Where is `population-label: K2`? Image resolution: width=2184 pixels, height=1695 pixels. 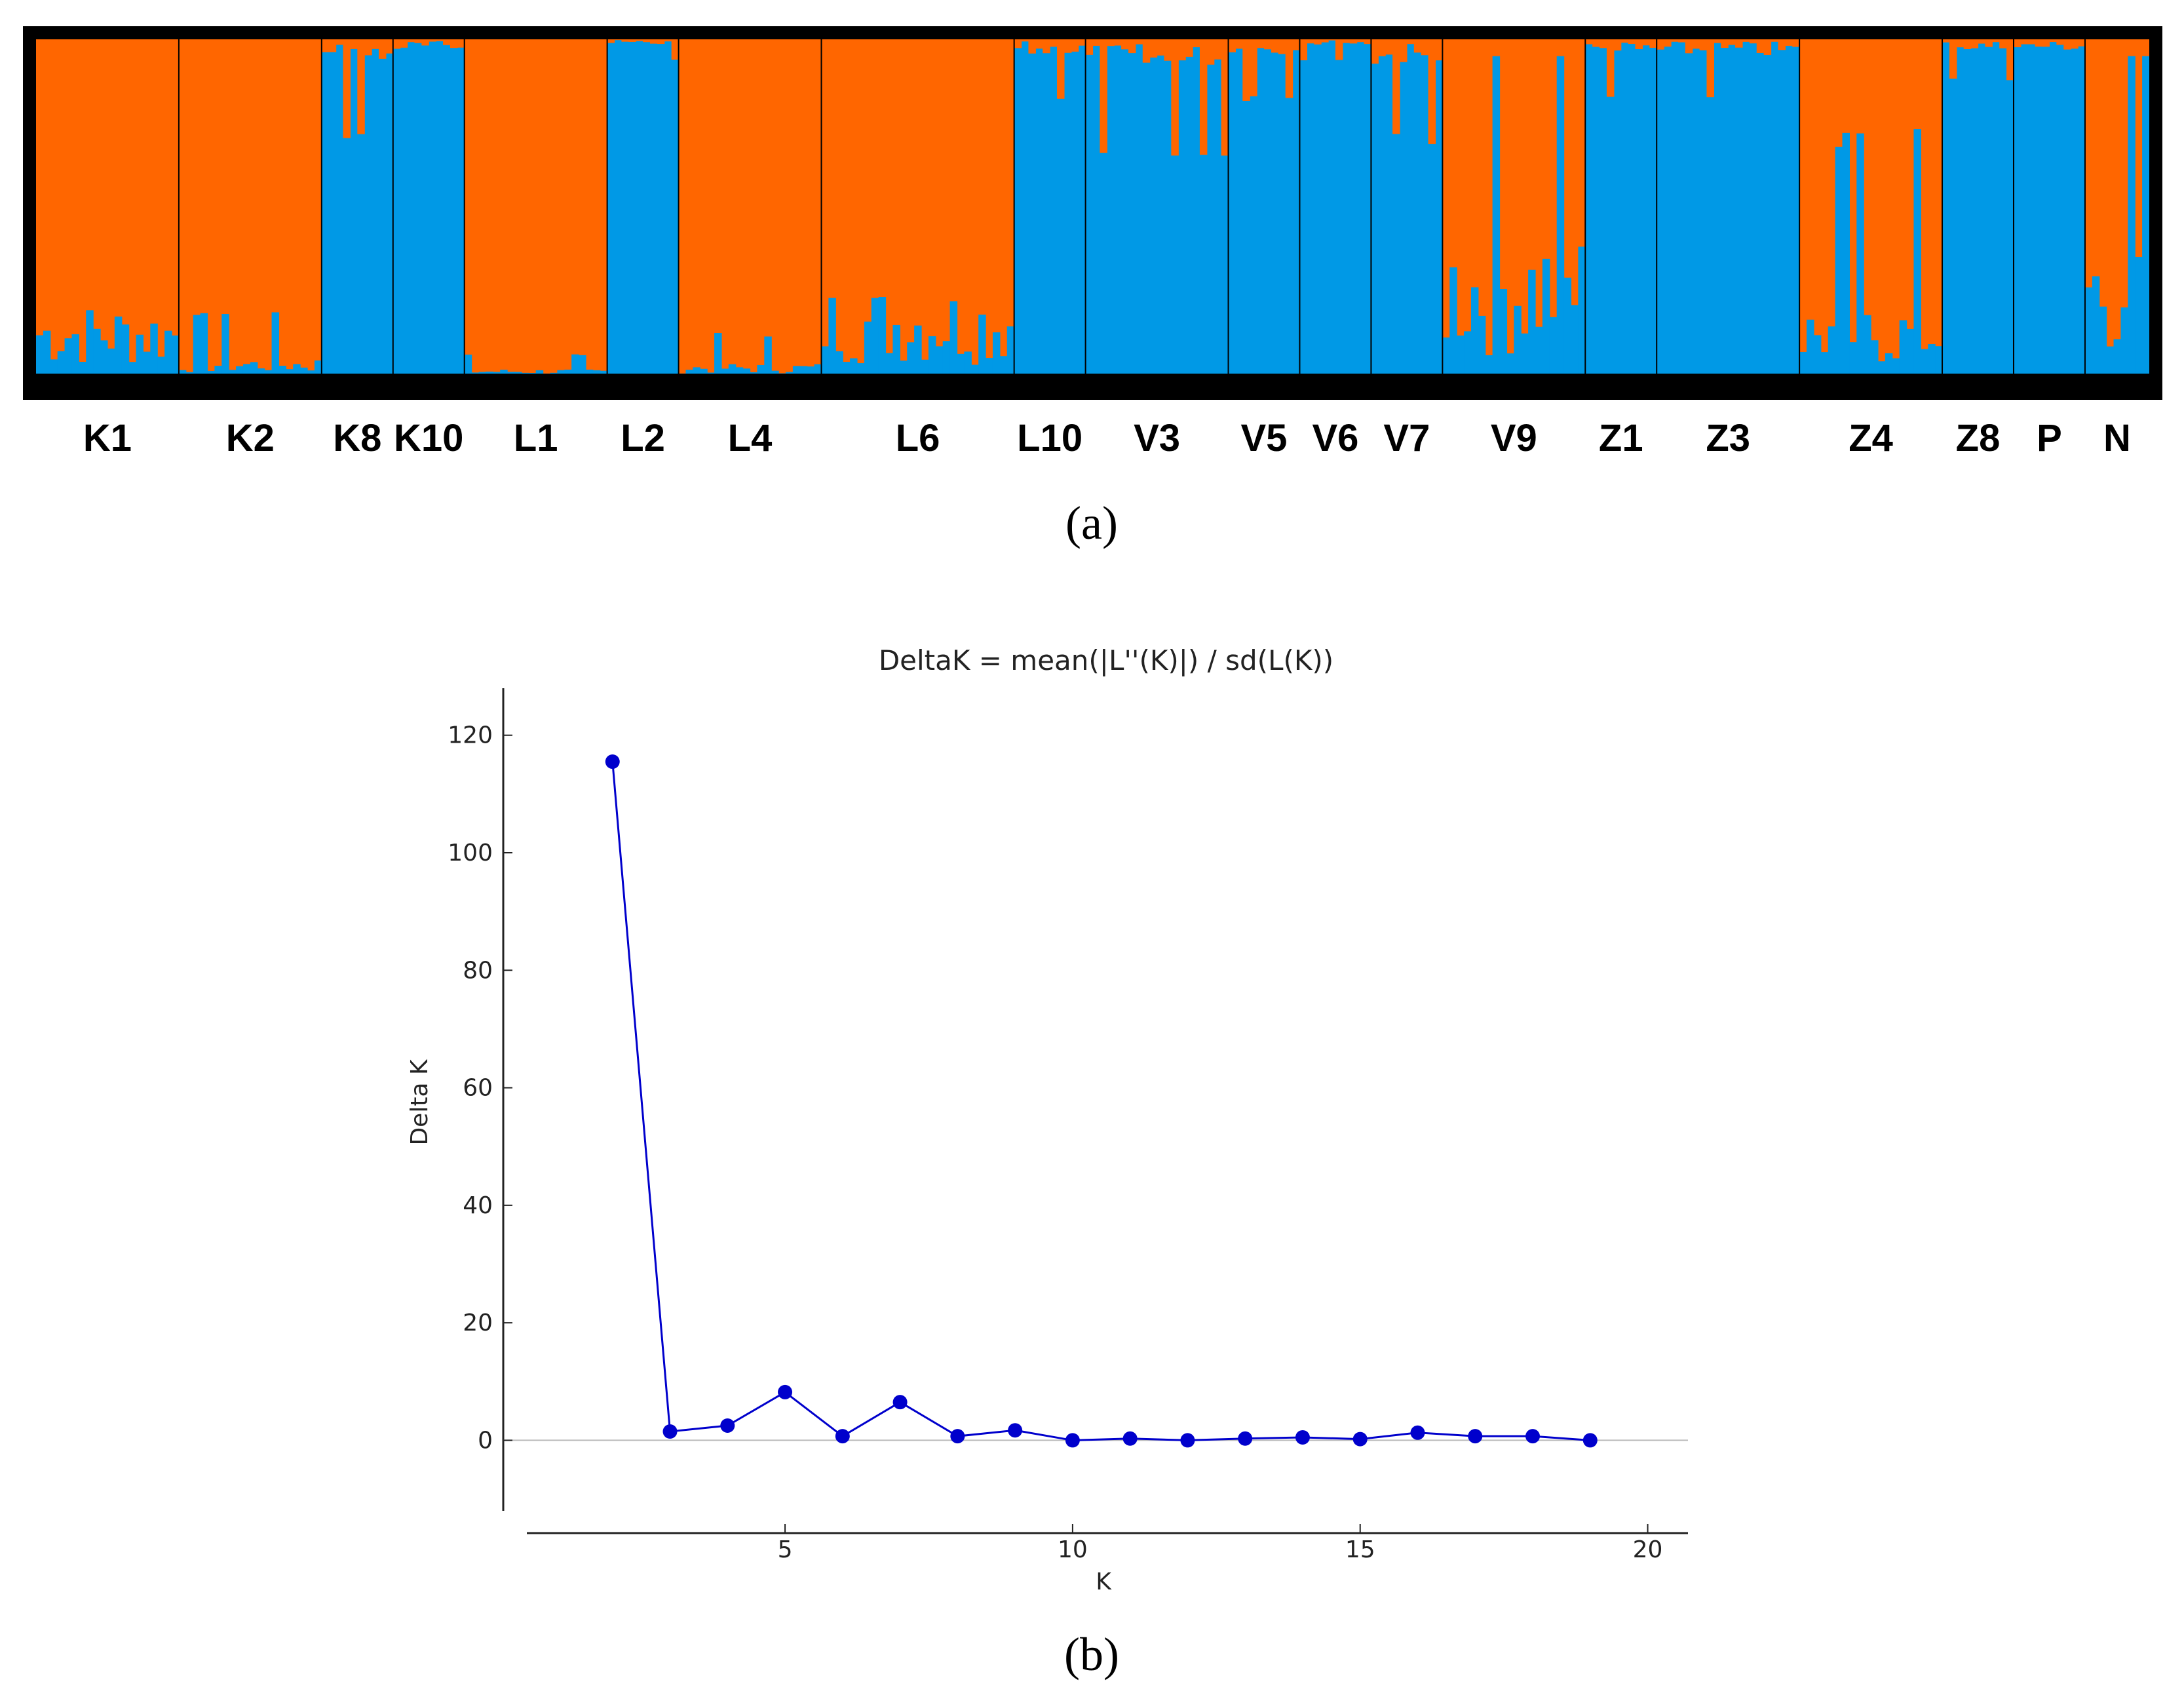 population-label: K2 is located at coordinates (250, 438).